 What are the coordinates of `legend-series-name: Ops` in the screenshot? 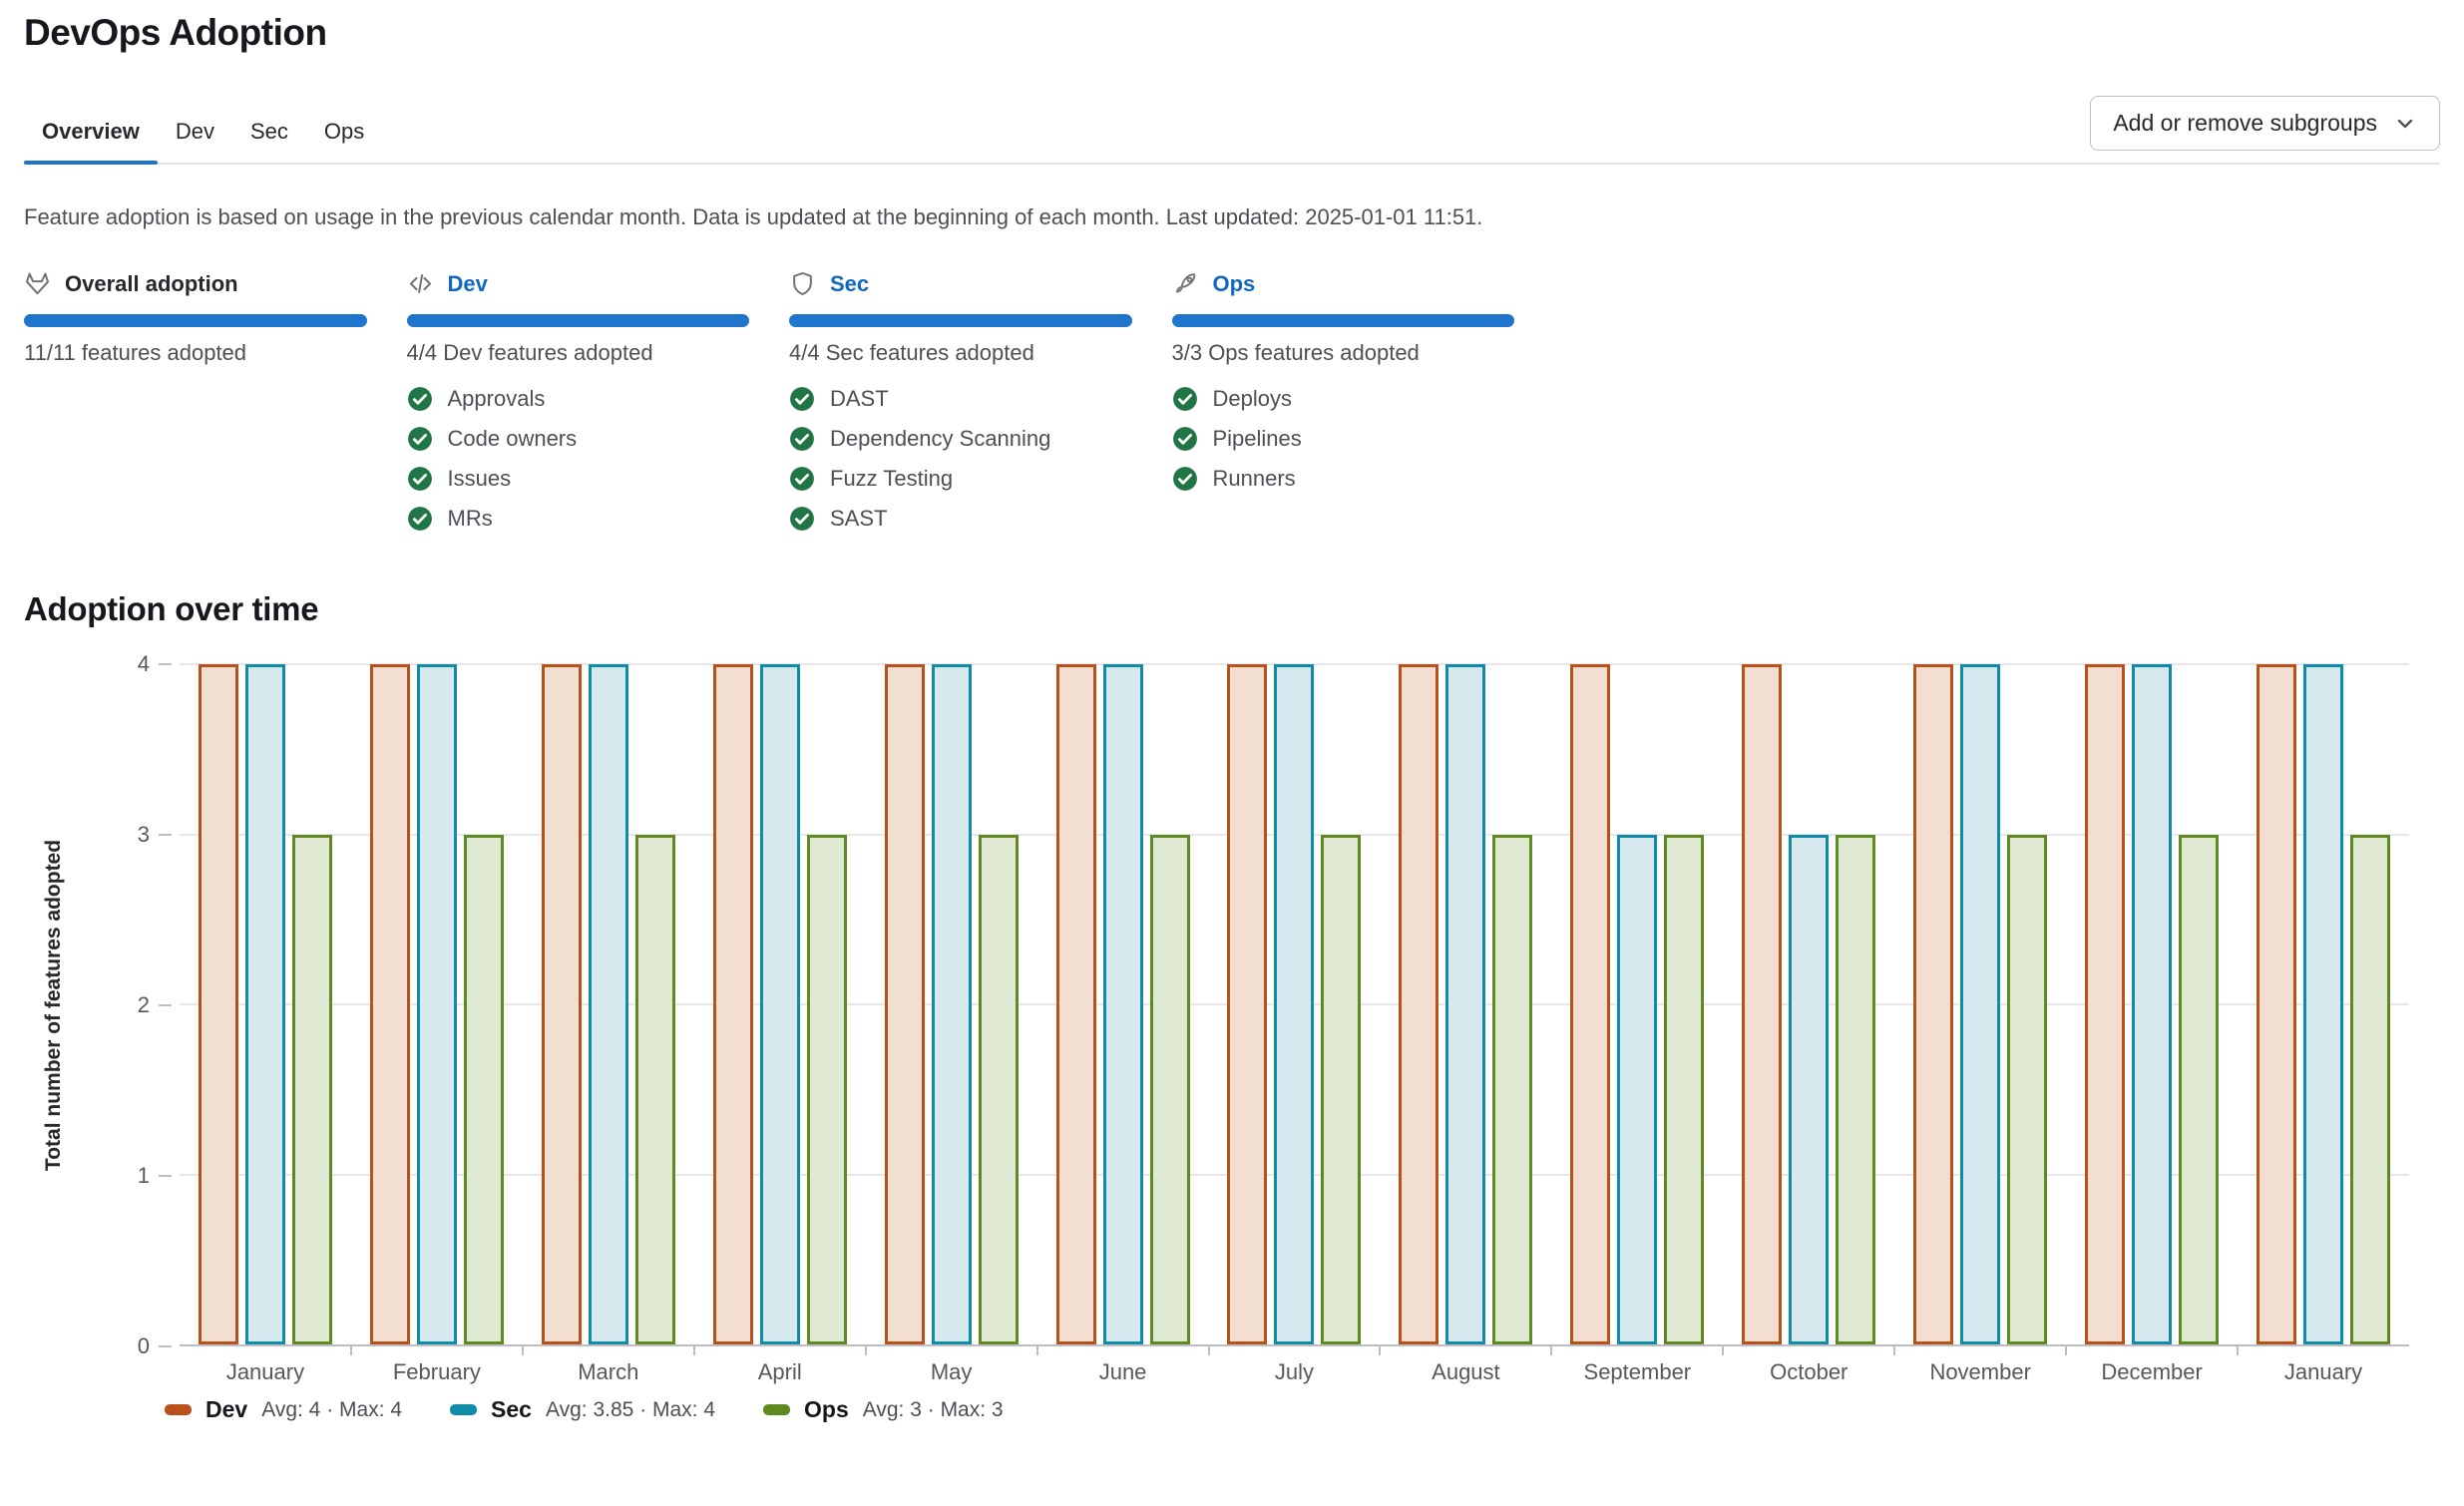 It's located at (826, 1409).